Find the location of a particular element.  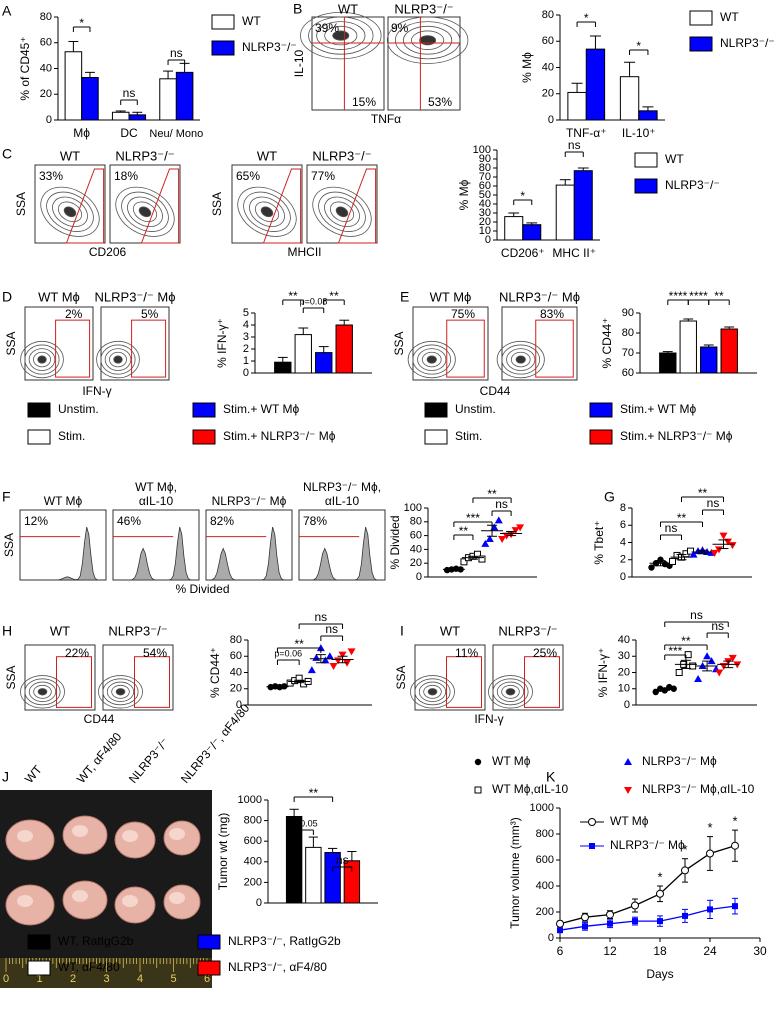

flow-x-label: TNFα is located at coordinates (386, 119).